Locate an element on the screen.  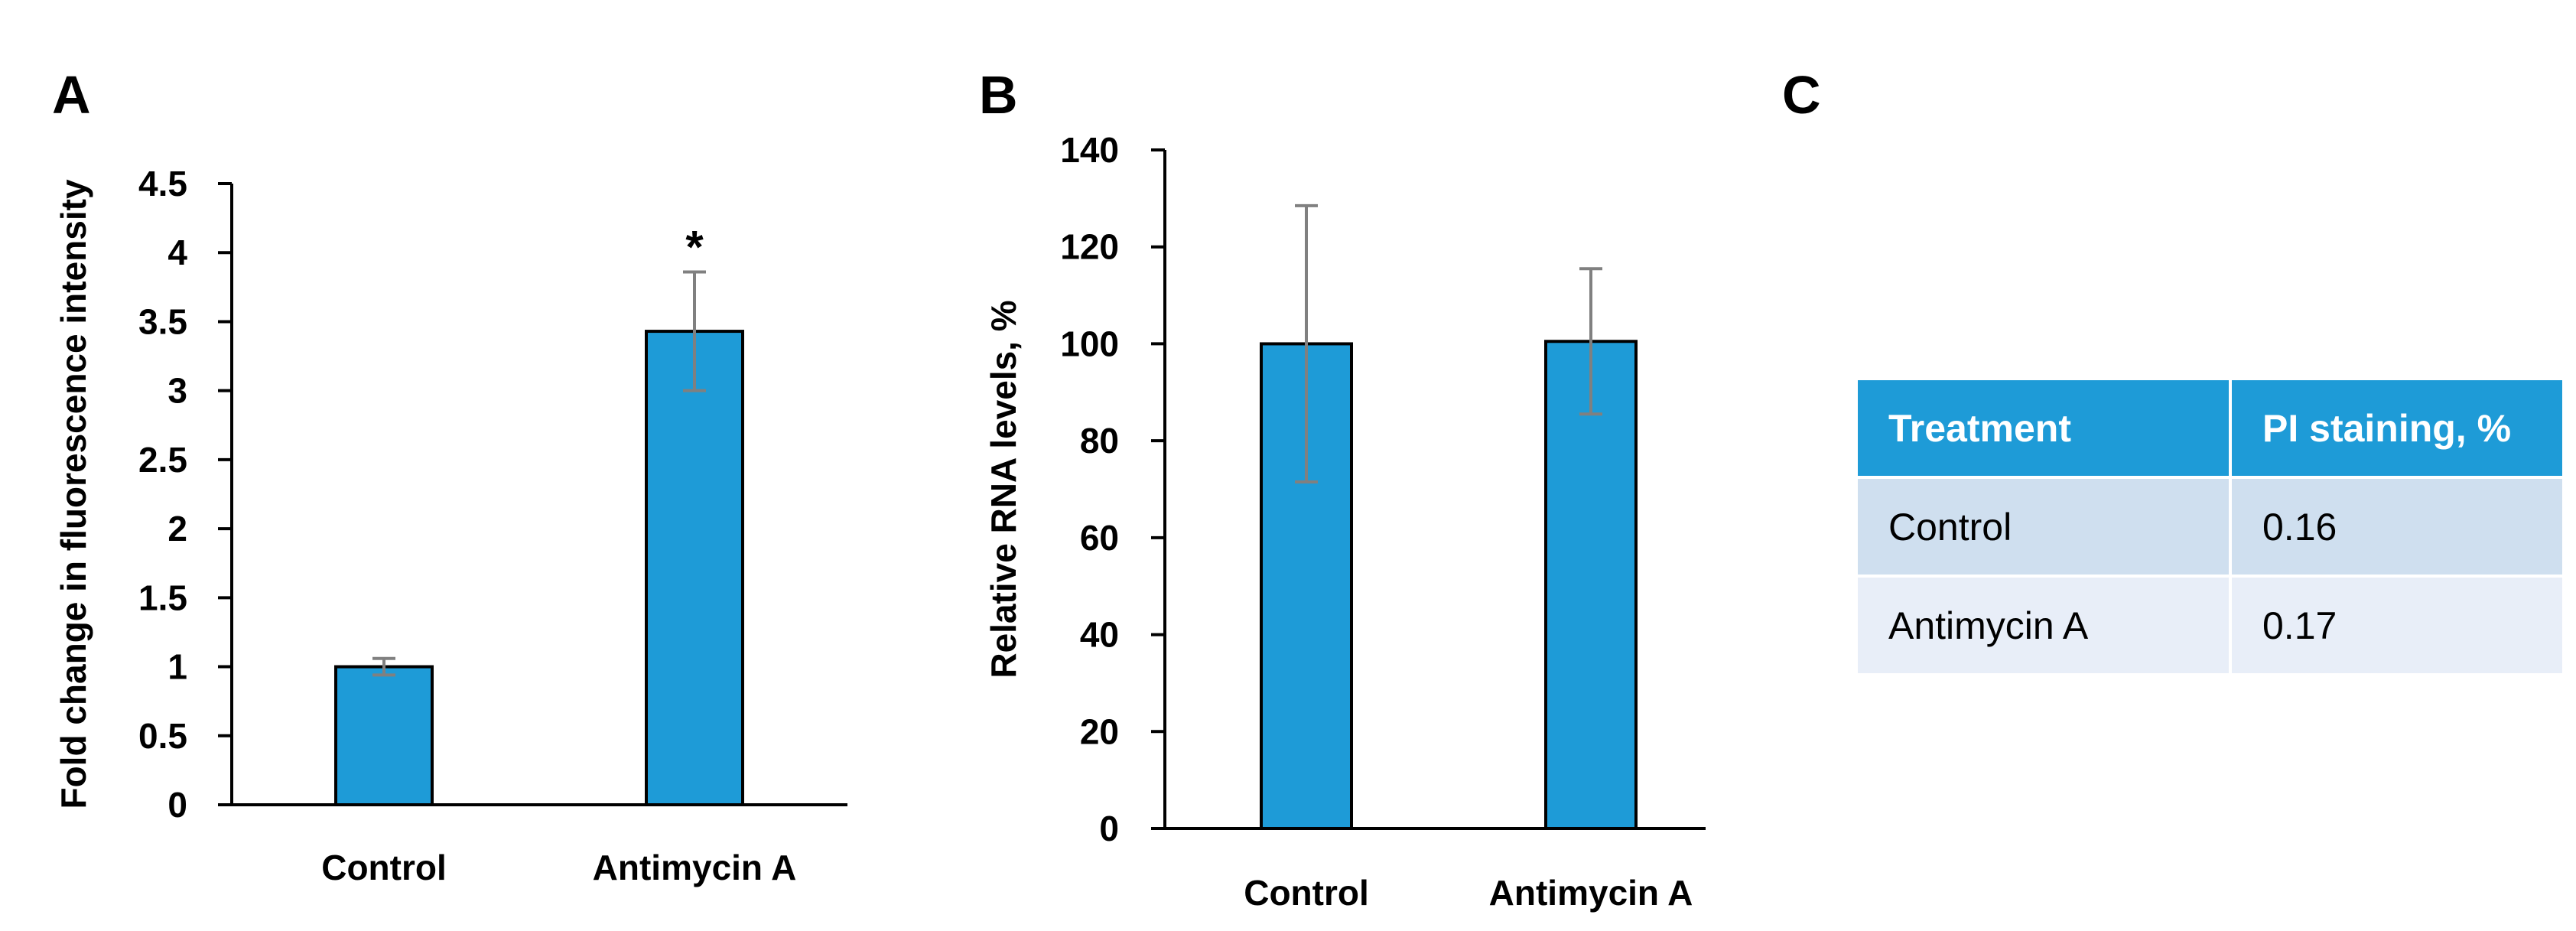
table-header-row: Treatment PI staining, % is located at coordinates (2210, 428).